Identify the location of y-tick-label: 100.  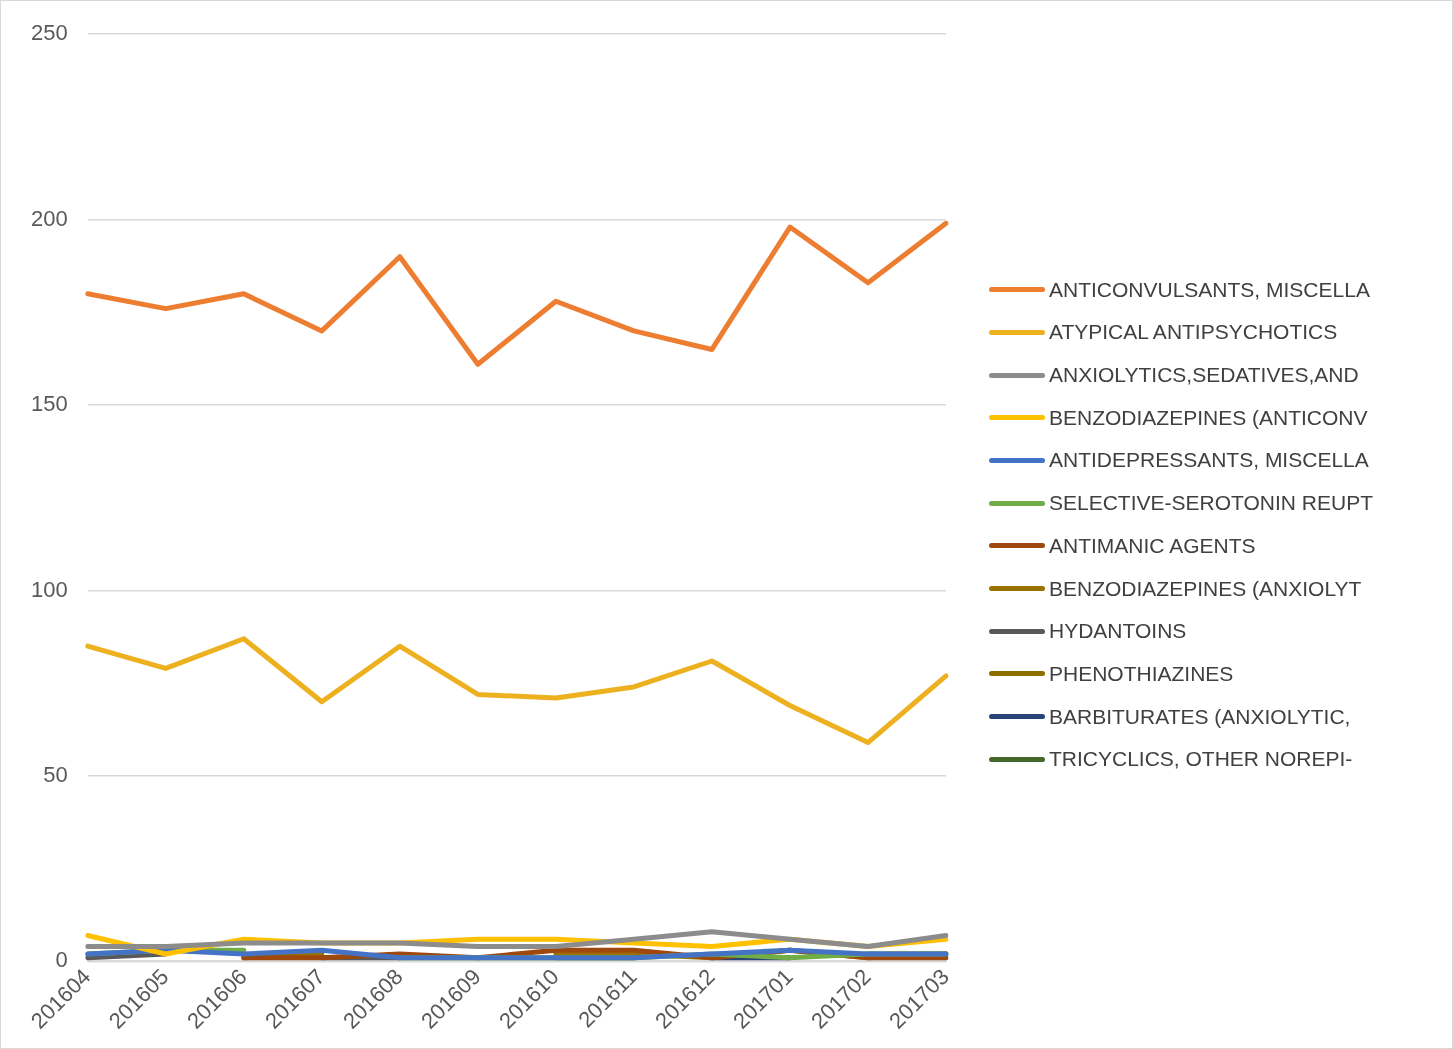
(49, 589).